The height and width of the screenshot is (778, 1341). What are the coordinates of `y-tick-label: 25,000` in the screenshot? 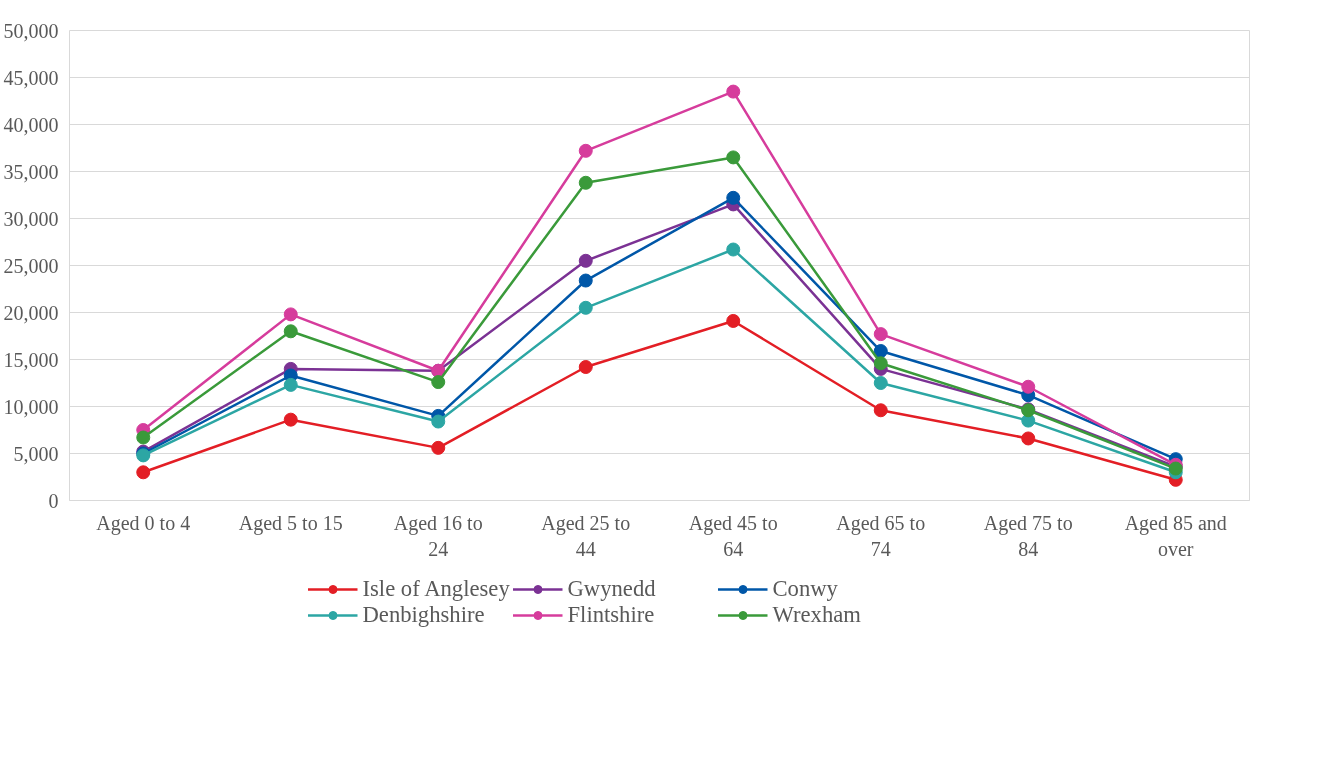 It's located at (31, 265).